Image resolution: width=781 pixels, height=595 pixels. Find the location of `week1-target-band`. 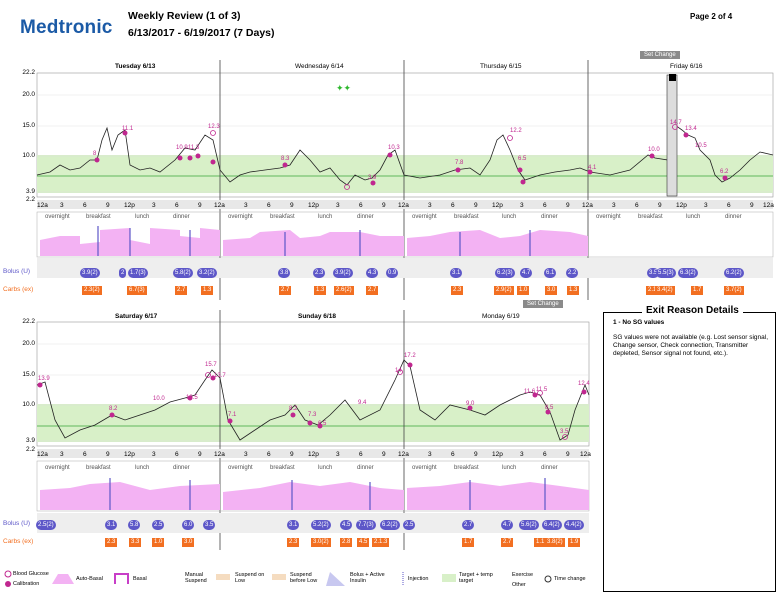

week1-target-band is located at coordinates (405, 174).